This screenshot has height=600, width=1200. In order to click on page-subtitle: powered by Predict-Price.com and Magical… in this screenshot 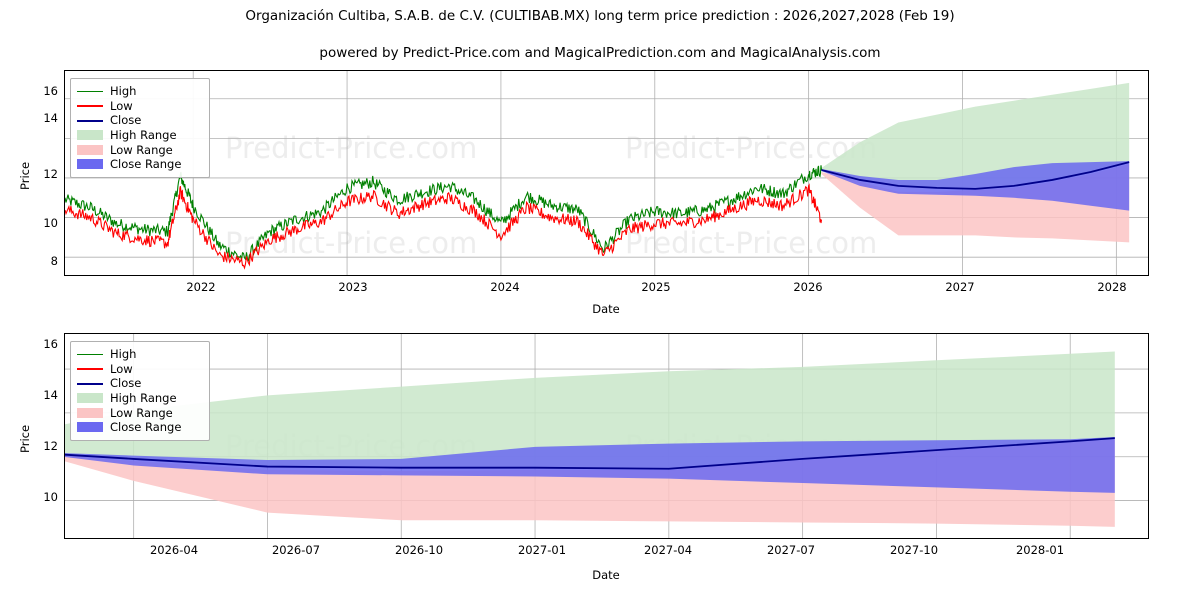, I will do `click(600, 53)`.